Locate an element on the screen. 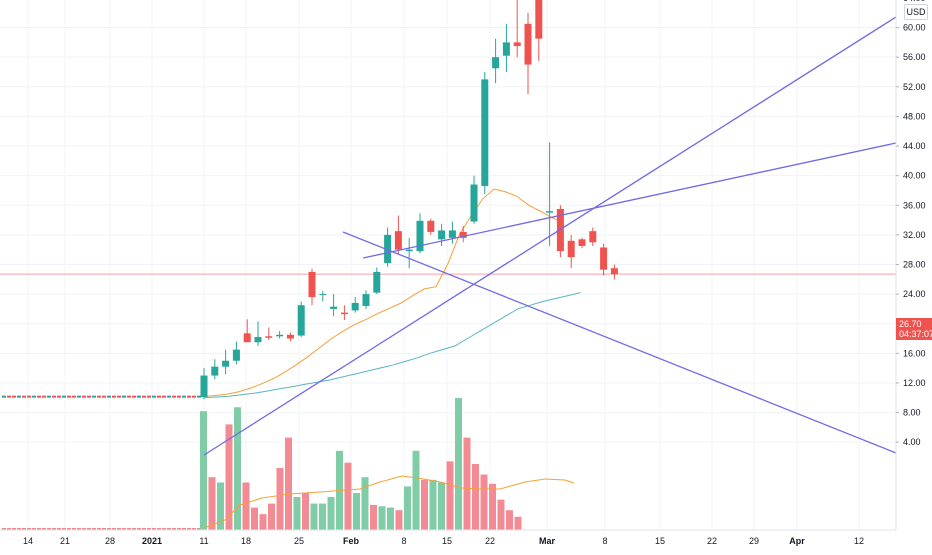 This screenshot has width=932, height=555. time-tick-label: Apr is located at coordinates (797, 541).